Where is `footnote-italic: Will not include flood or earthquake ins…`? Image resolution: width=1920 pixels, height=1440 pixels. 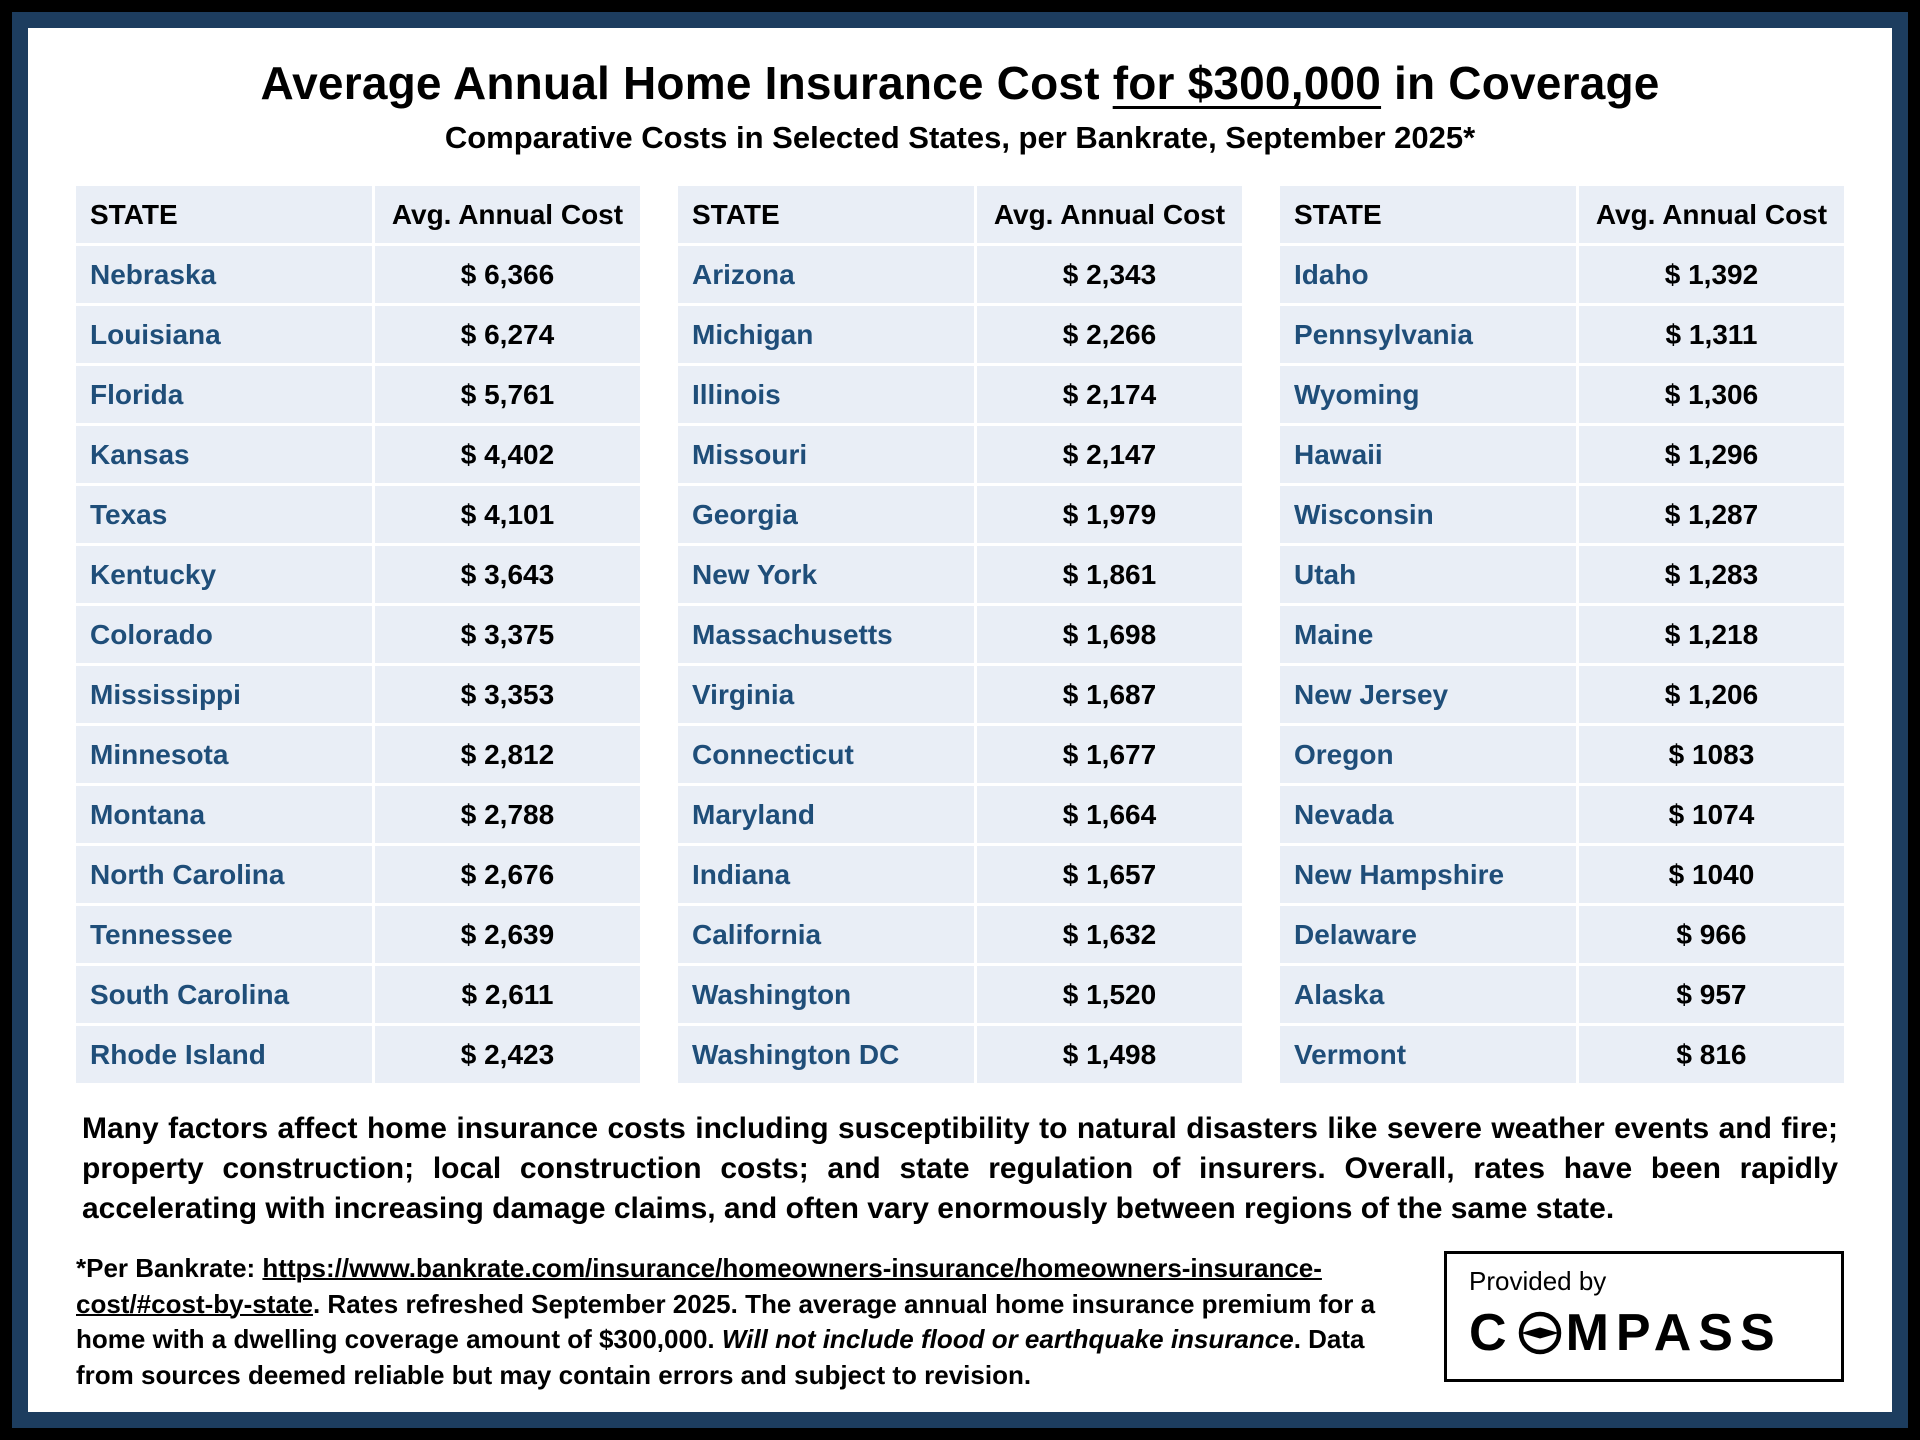 footnote-italic: Will not include flood or earthquake ins… is located at coordinates (1007, 1339).